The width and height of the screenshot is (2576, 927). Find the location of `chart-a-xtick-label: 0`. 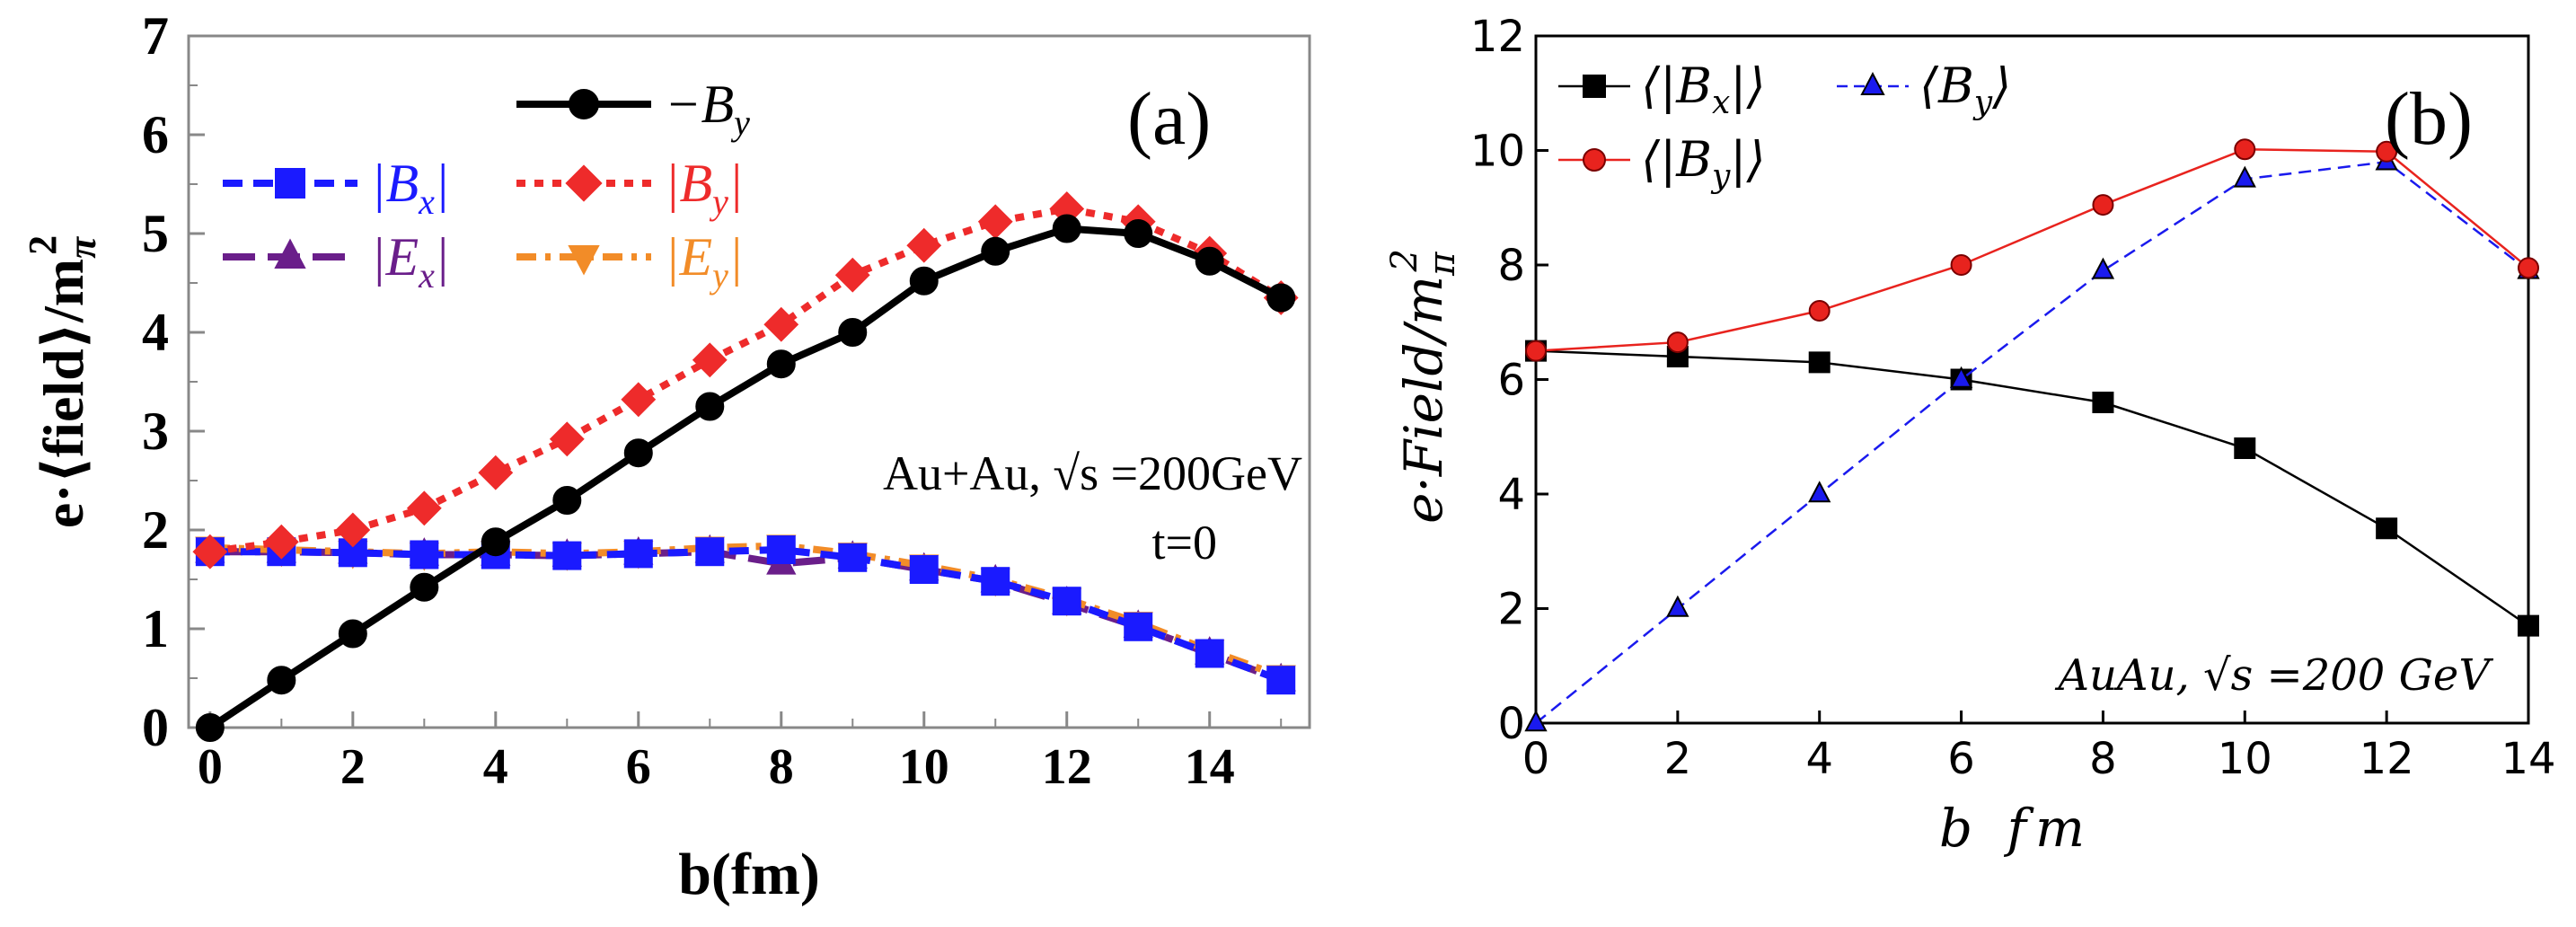

chart-a-xtick-label: 0 is located at coordinates (210, 767).